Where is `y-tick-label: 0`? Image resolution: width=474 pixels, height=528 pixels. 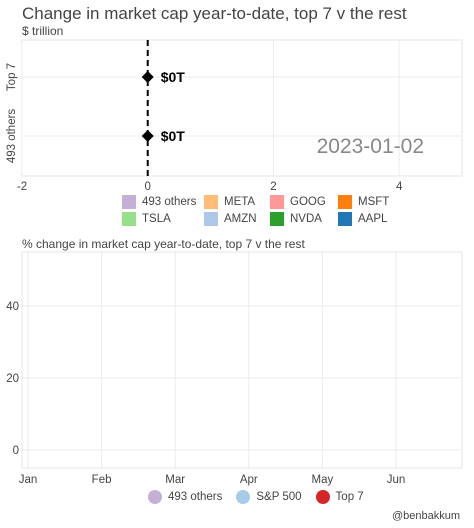 y-tick-label: 0 is located at coordinates (16, 451).